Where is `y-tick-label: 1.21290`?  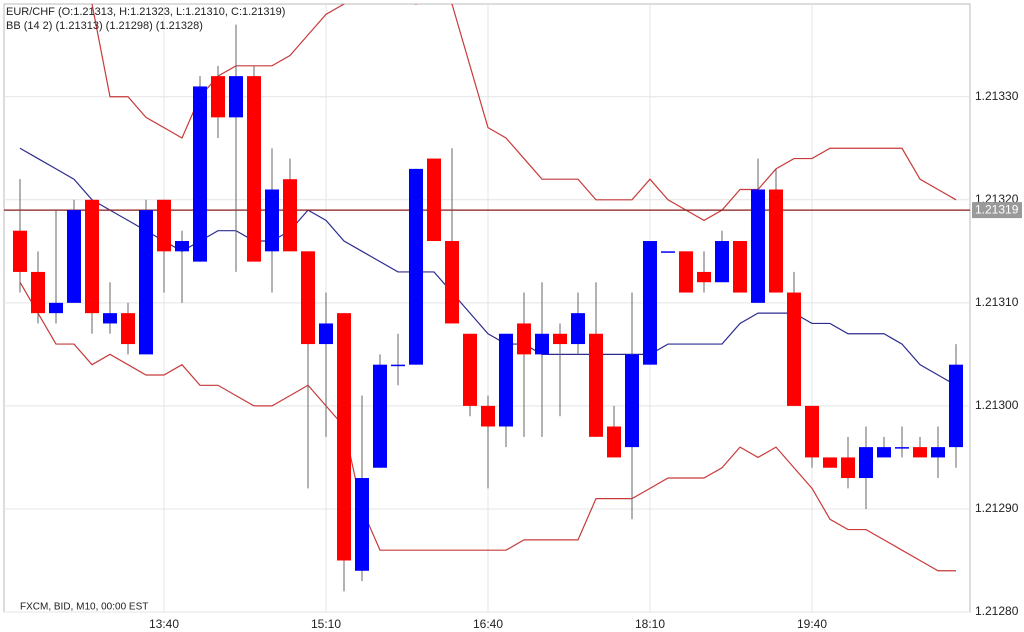
y-tick-label: 1.21290 is located at coordinates (997, 508).